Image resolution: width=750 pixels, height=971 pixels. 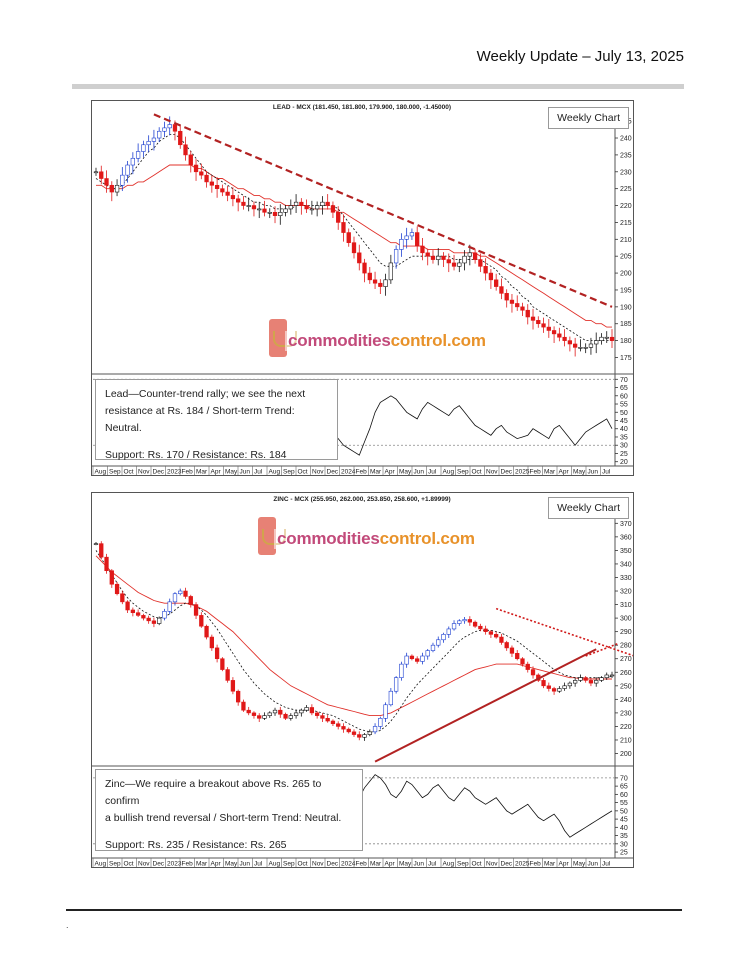 What do you see at coordinates (174, 472) in the screenshot?
I see `x-tick-label: 2023` at bounding box center [174, 472].